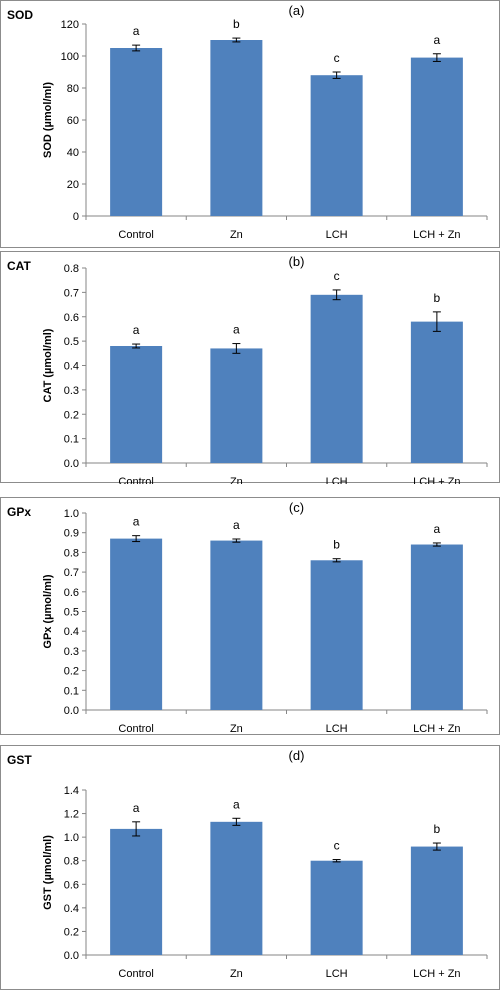 The height and width of the screenshot is (1000, 500). I want to click on panel-label: (a), so click(297, 10).